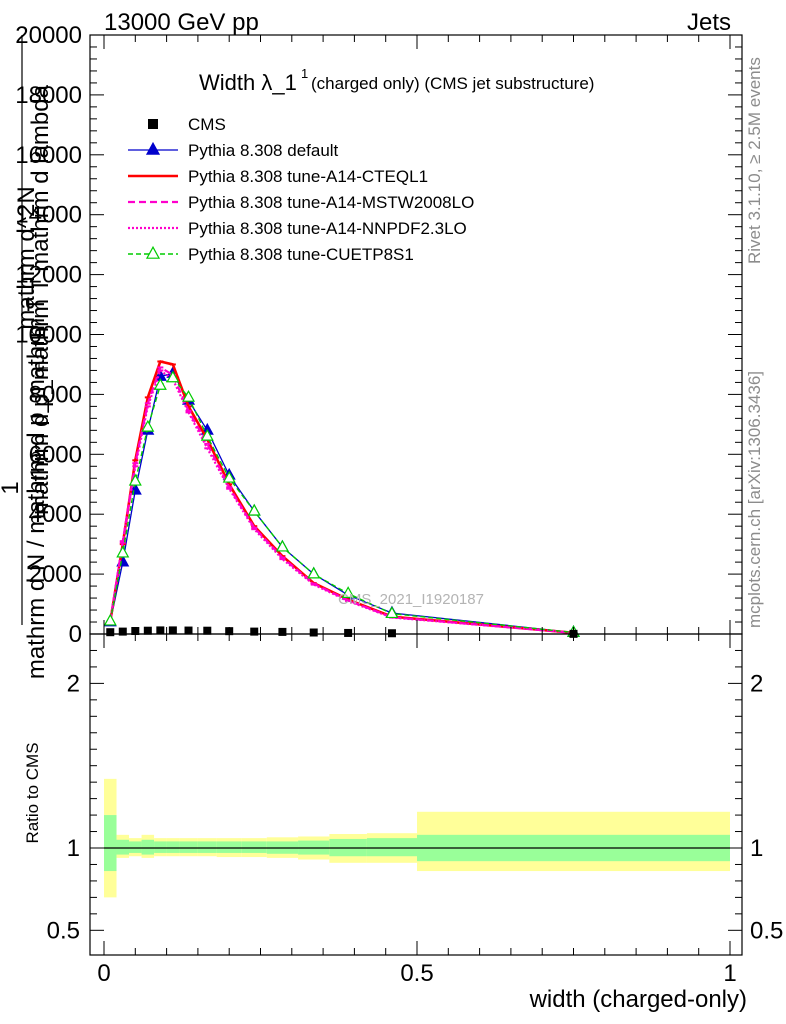 The width and height of the screenshot is (786, 1024). What do you see at coordinates (638, 999) in the screenshot?
I see `x-axis-label: width (charged-only)` at bounding box center [638, 999].